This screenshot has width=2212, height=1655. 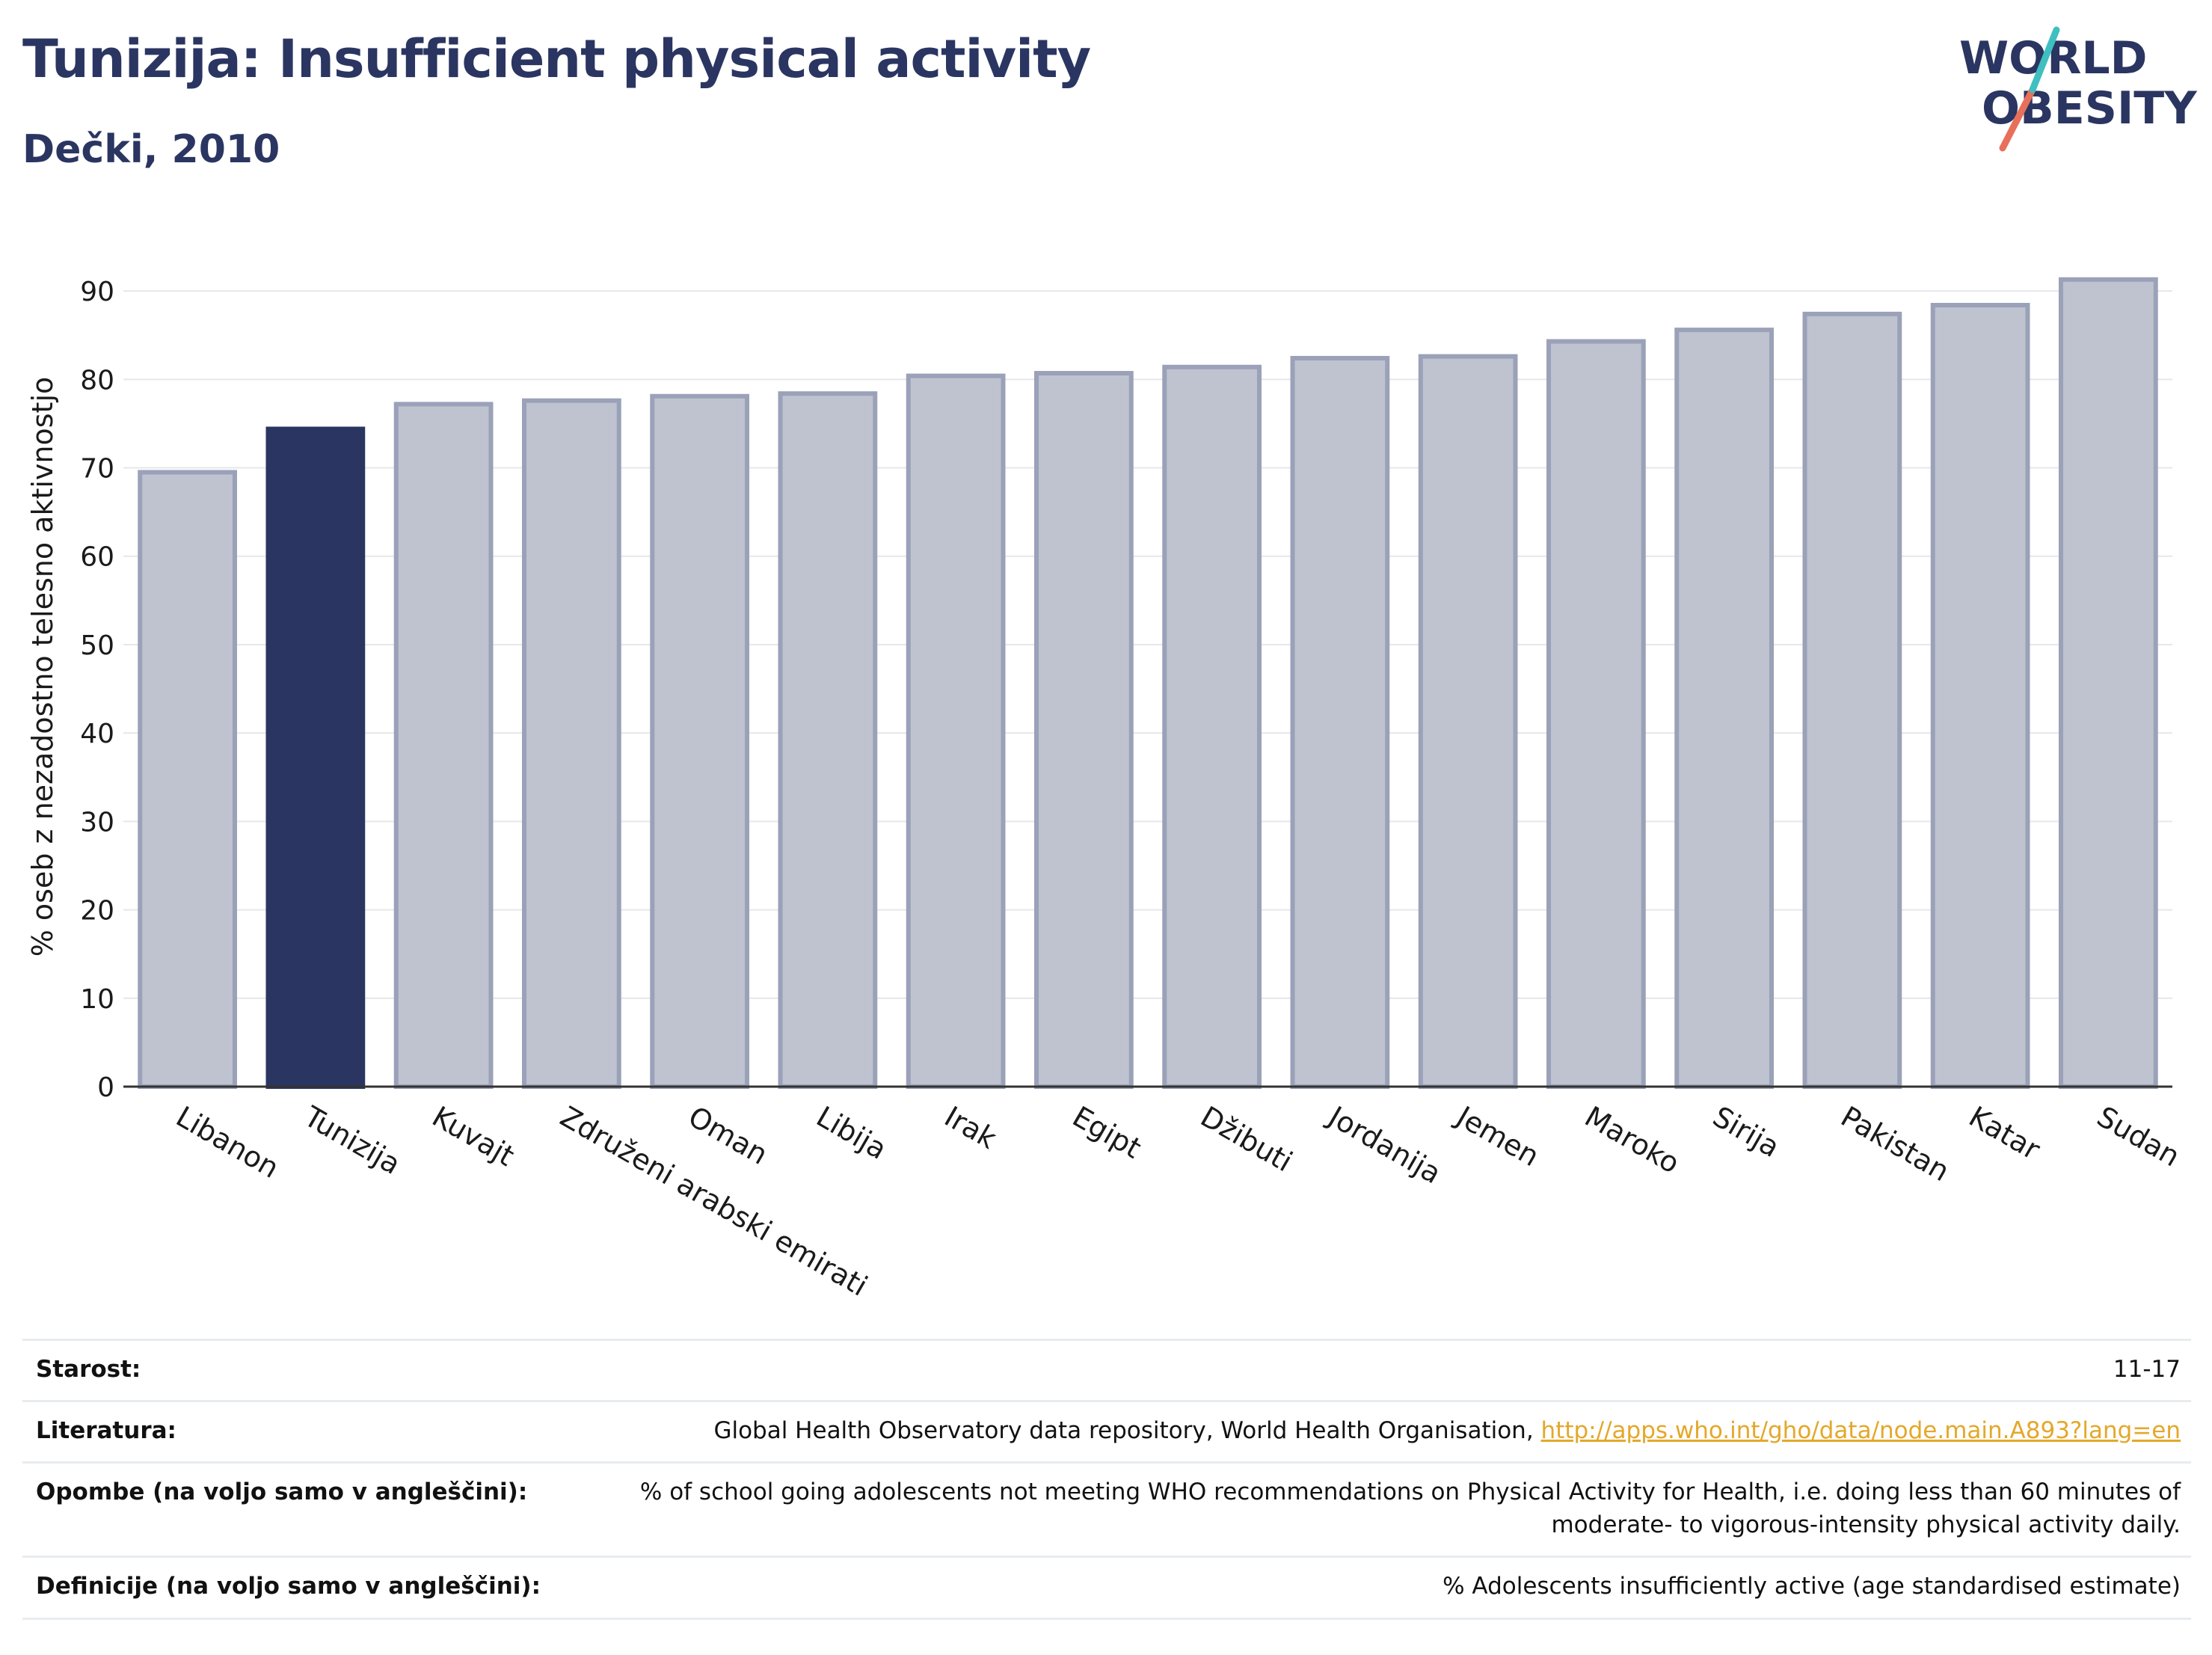 What do you see at coordinates (1895, 1144) in the screenshot?
I see `x-tick-label: Pakistan` at bounding box center [1895, 1144].